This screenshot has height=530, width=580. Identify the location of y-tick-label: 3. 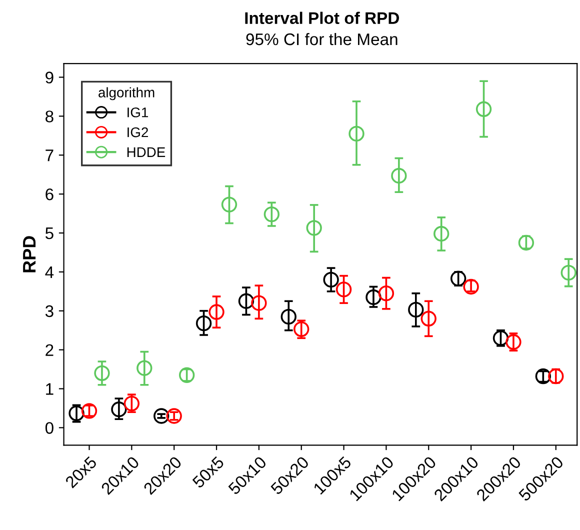
(49, 311).